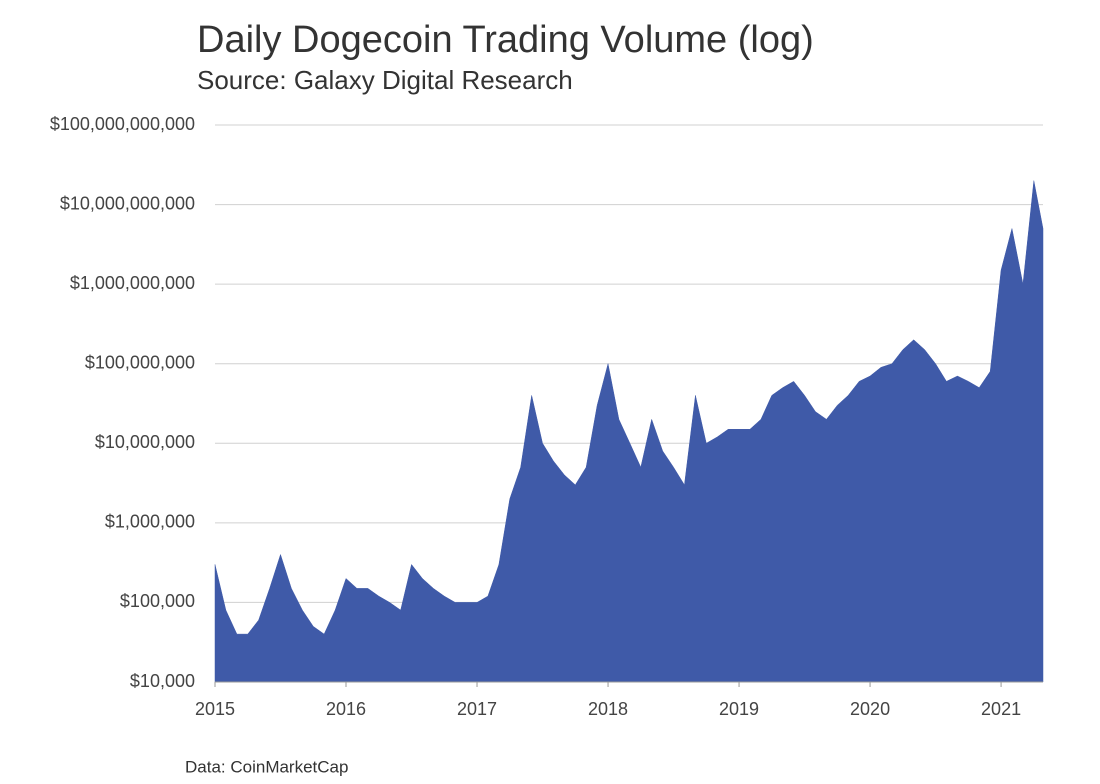  I want to click on y-tick-label: $1,000,000, so click(150, 522).